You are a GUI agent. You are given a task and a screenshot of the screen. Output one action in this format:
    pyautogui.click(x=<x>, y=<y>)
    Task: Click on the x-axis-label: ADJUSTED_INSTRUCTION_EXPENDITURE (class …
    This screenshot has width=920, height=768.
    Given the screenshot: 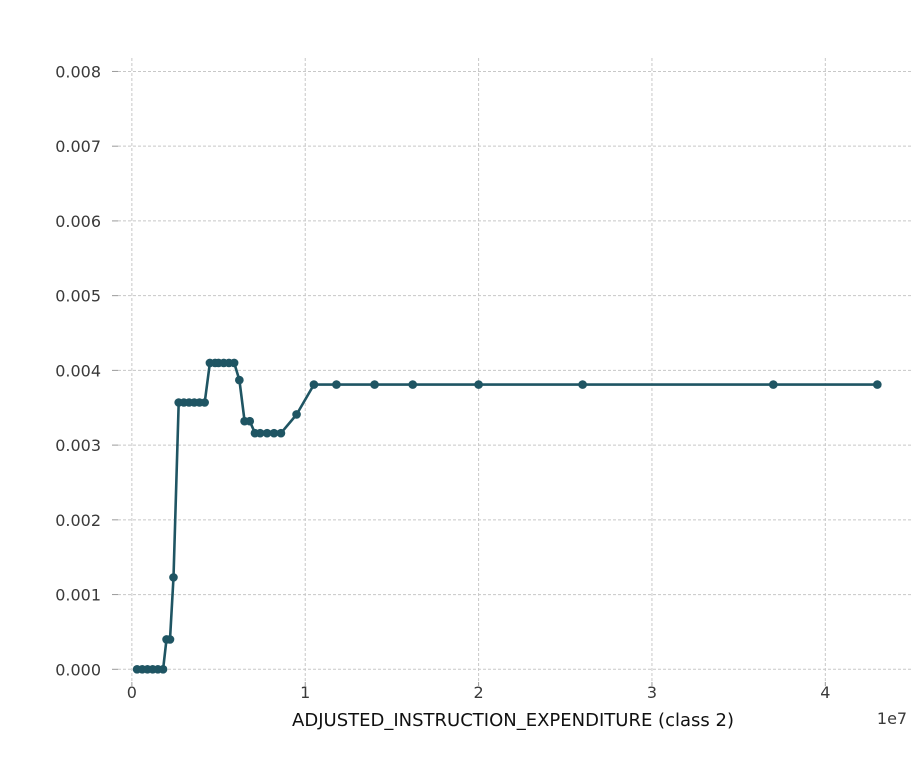 What is the action you would take?
    pyautogui.click(x=513, y=720)
    